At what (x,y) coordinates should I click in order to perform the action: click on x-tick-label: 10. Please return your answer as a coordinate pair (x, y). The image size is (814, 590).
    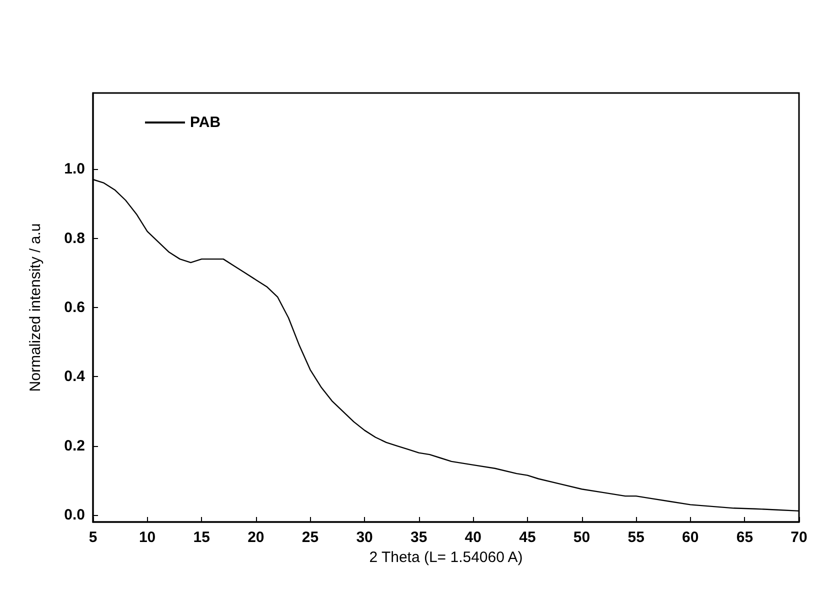
    Looking at the image, I should click on (147, 537).